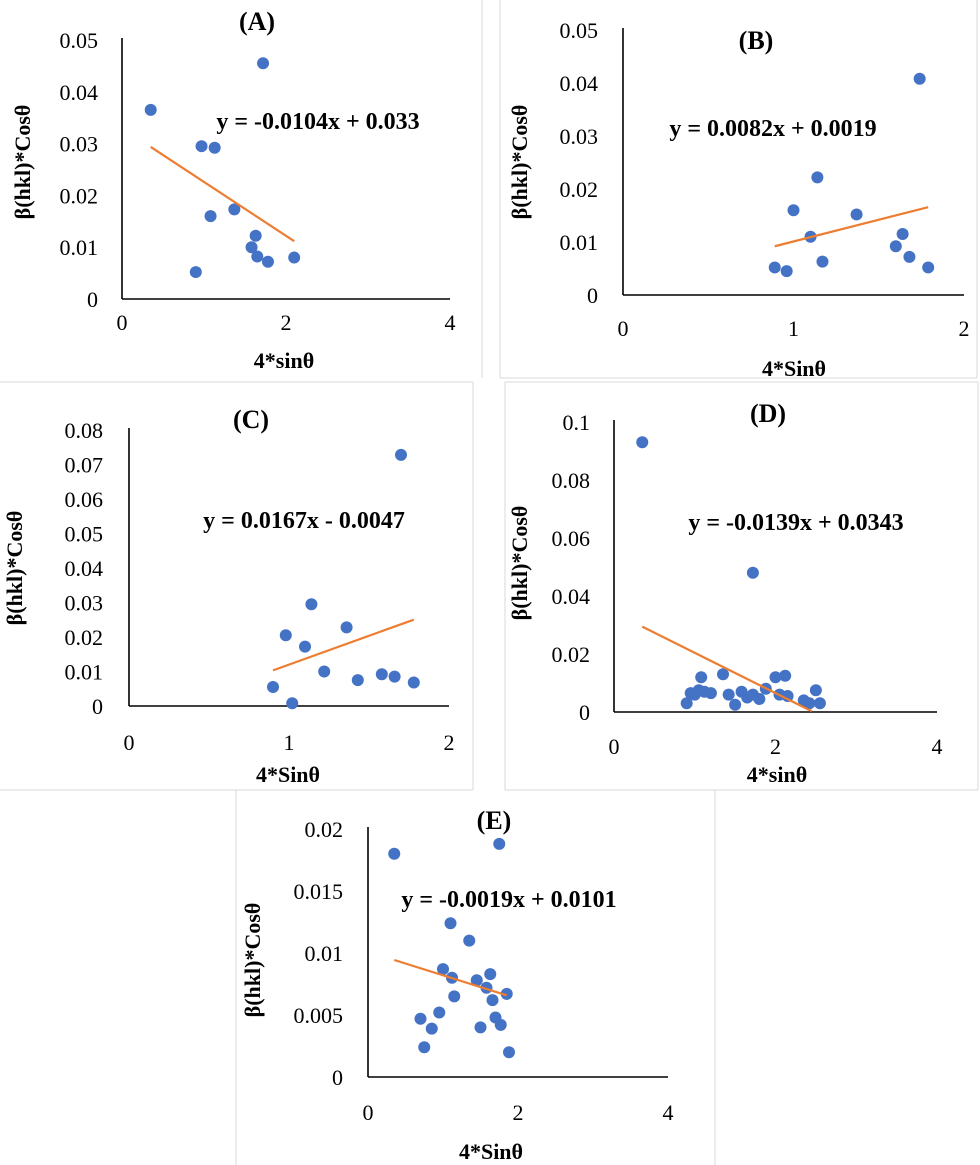 The height and width of the screenshot is (1165, 980). What do you see at coordinates (518, 1112) in the screenshot?
I see `panel-e-x-tick-label: 2` at bounding box center [518, 1112].